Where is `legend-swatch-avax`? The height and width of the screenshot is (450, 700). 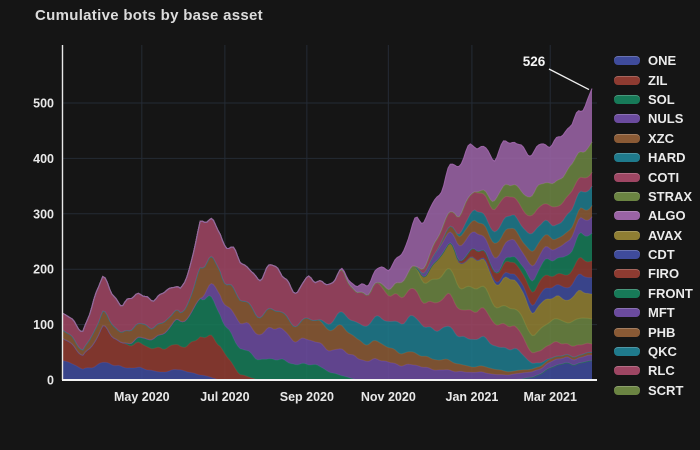
legend-swatch-avax is located at coordinates (627, 235).